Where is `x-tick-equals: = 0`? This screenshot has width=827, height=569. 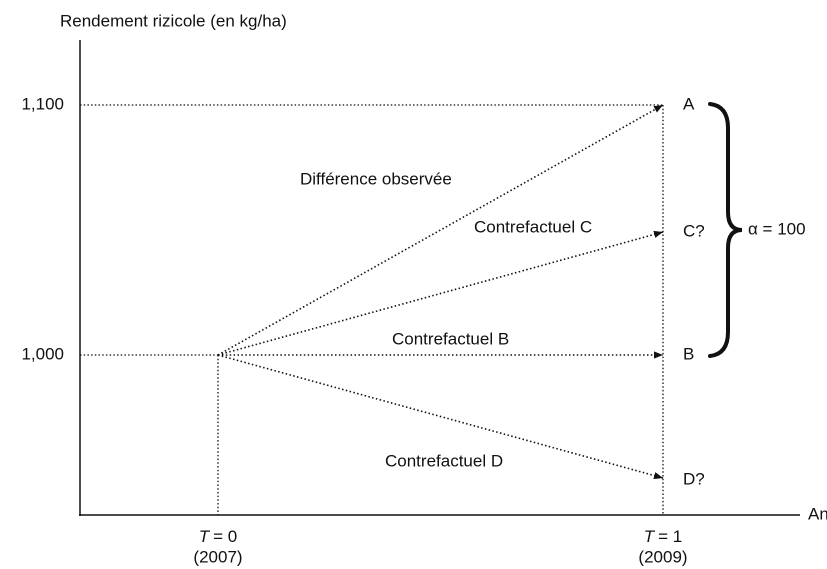
x-tick-equals: = 0 is located at coordinates (225, 536).